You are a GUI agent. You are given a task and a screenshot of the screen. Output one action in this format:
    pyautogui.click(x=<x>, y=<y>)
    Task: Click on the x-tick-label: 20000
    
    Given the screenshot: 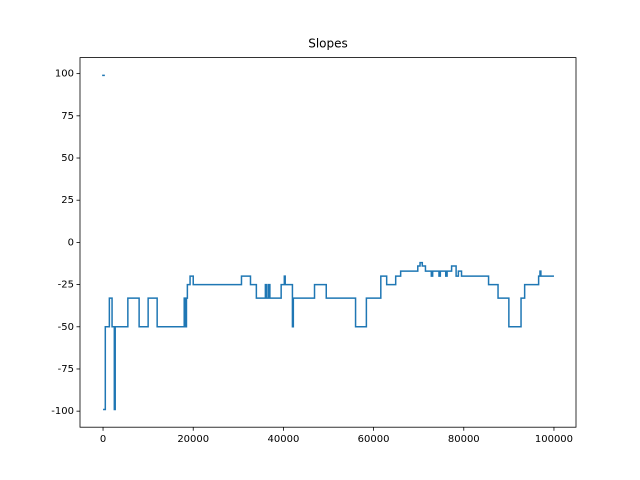 What is the action you would take?
    pyautogui.click(x=193, y=439)
    